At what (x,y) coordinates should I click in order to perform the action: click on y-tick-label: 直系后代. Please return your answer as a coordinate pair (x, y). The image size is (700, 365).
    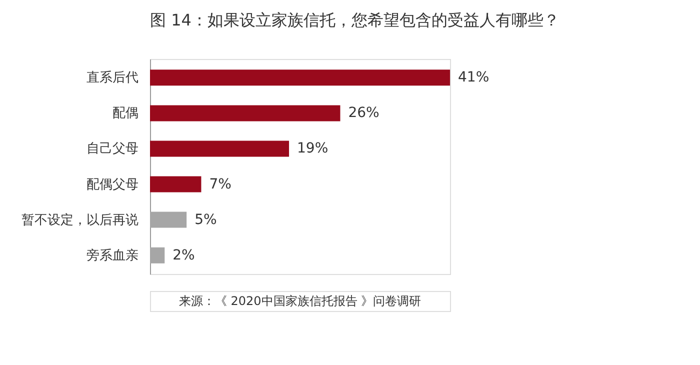
    Looking at the image, I should click on (112, 78).